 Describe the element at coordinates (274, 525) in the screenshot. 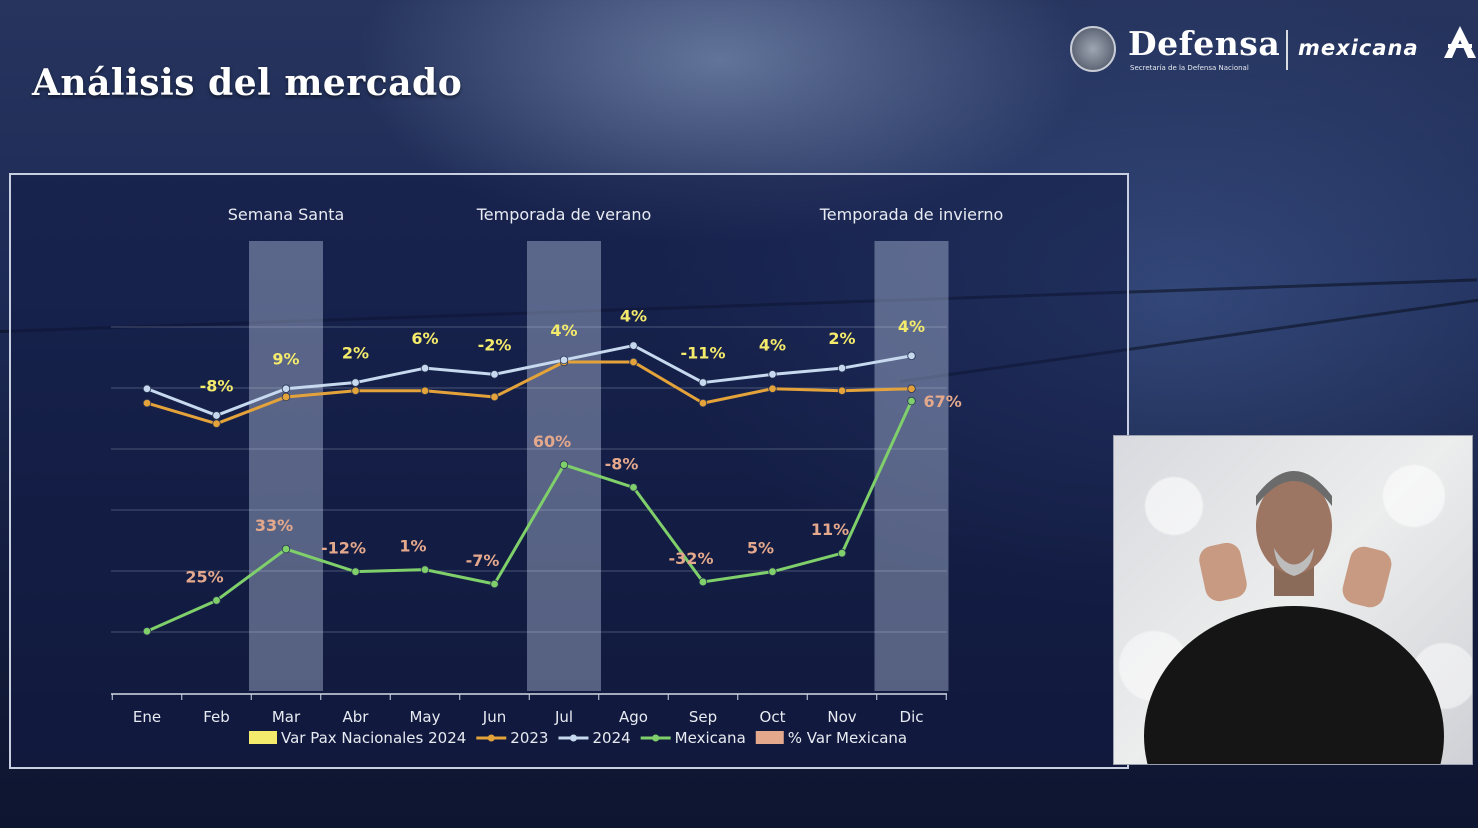

I see `pct-var-mexicana-label: 33%` at that location.